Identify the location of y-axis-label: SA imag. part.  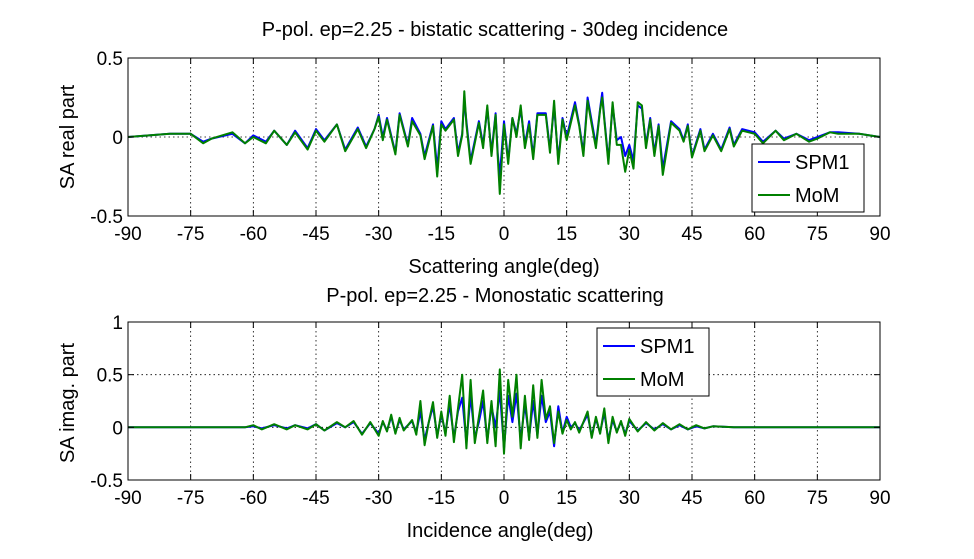
(68, 403).